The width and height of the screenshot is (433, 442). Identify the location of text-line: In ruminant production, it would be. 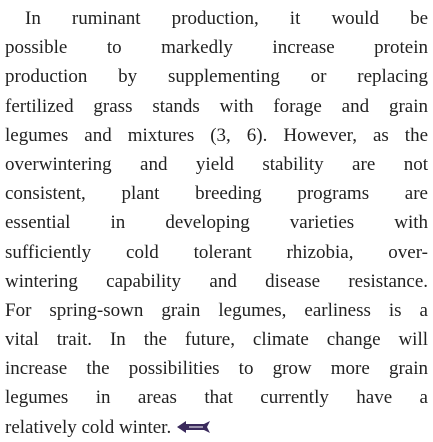
(216, 18).